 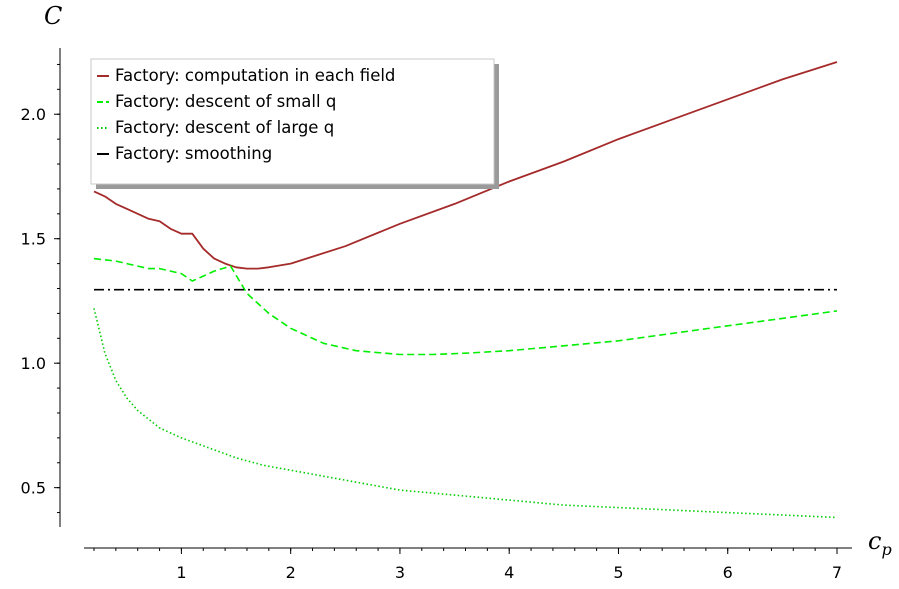 I want to click on legend-label-4: Factory: smoothing, so click(x=193, y=153).